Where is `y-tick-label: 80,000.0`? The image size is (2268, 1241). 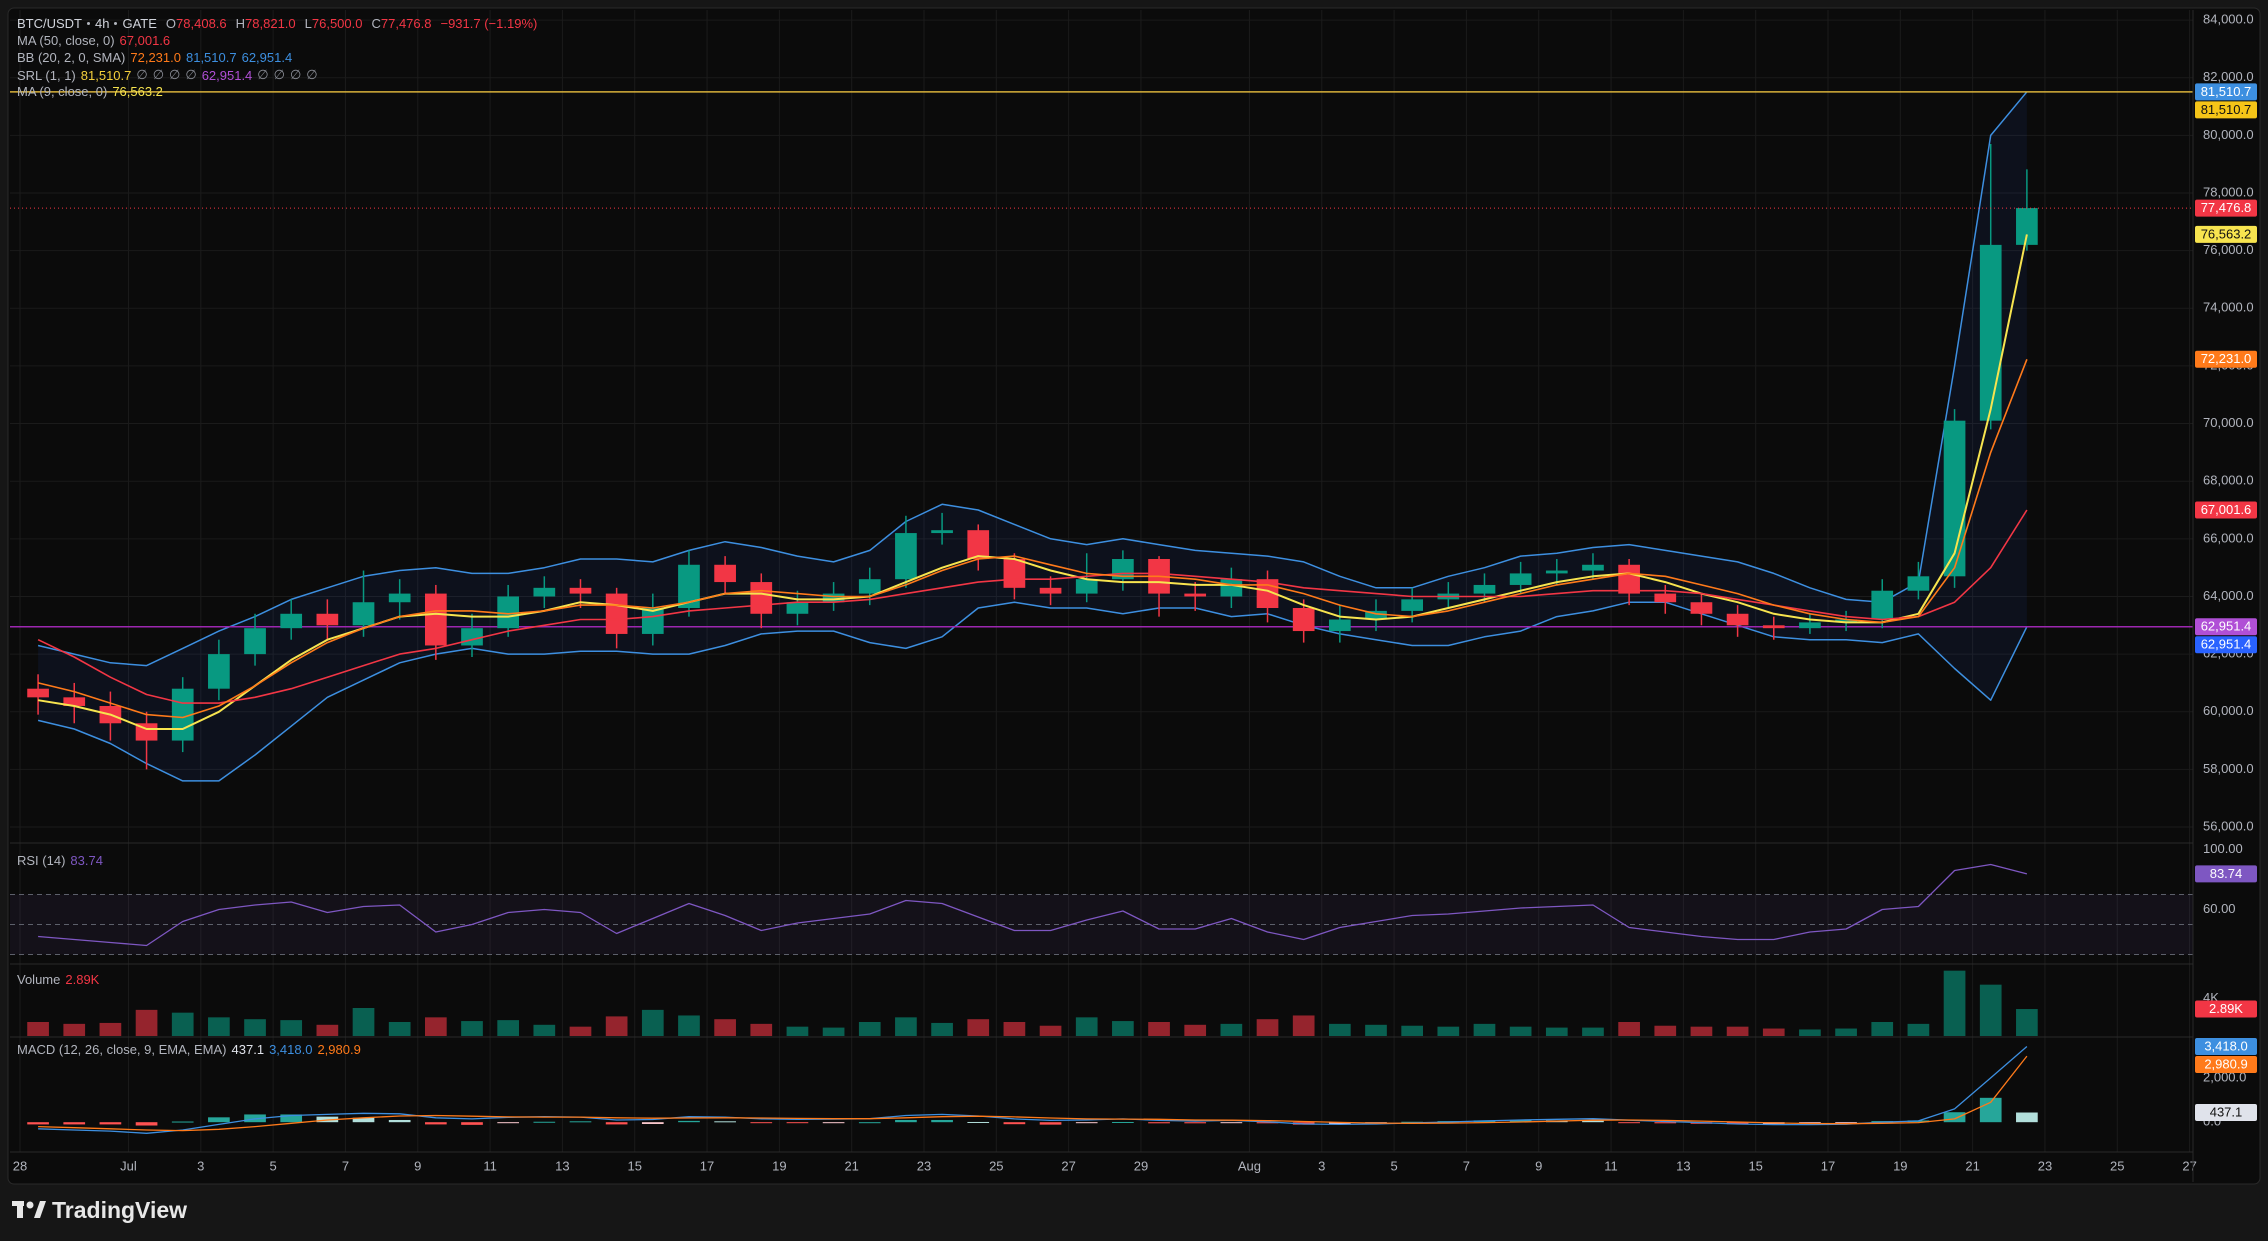
y-tick-label: 80,000.0 is located at coordinates (2228, 134).